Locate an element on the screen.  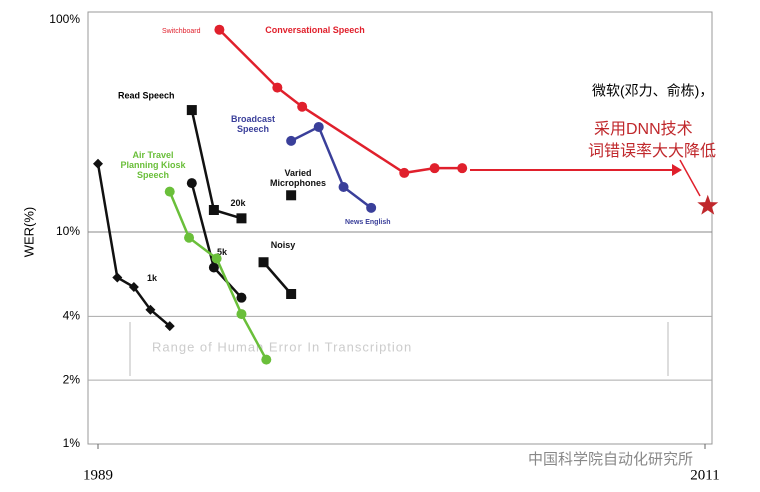
y-axis-label: WER(%) is located at coordinates (28, 232).